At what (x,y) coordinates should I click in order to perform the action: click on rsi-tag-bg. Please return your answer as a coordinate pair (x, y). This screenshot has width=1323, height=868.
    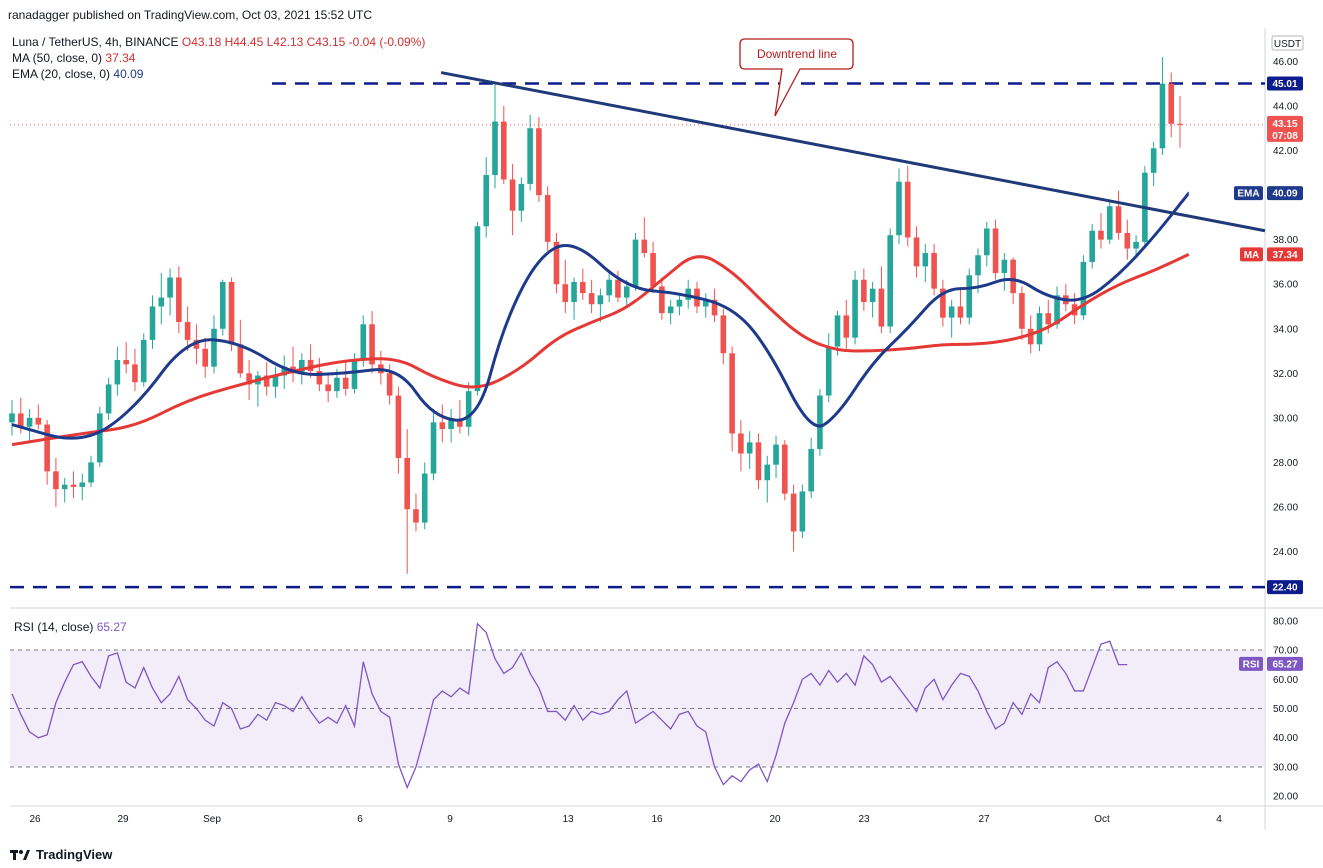
    Looking at the image, I should click on (1251, 663).